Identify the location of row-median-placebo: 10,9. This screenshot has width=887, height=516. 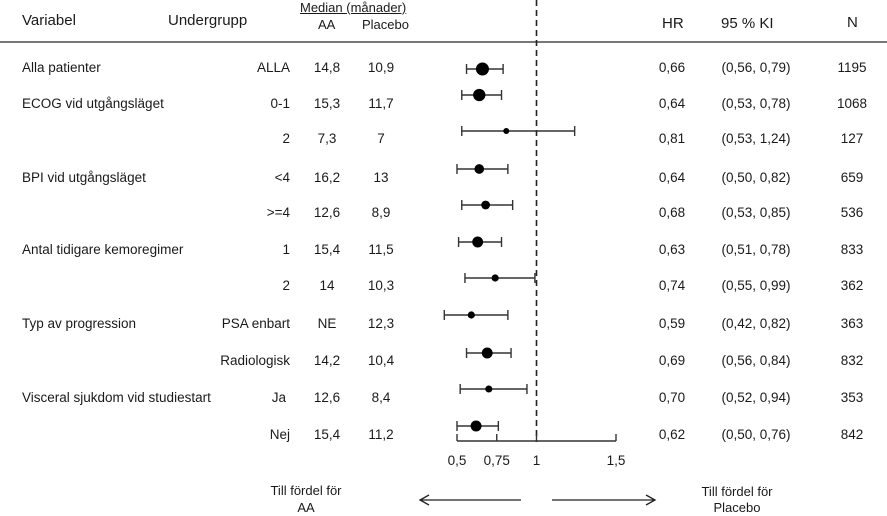
(381, 67).